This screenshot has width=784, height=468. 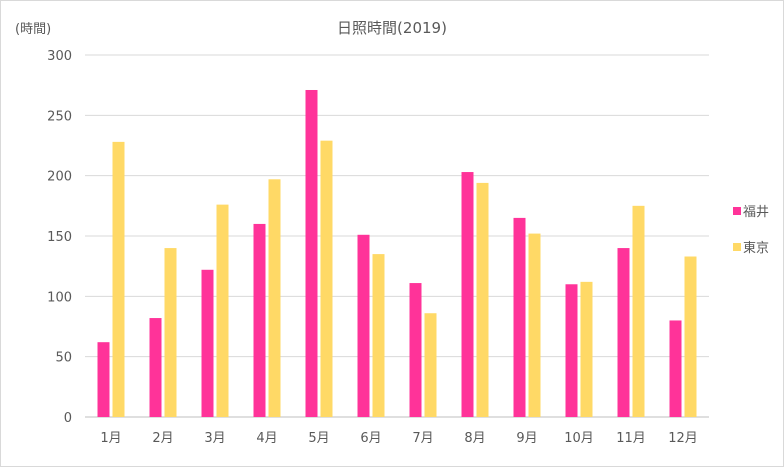 I want to click on bar-福井-4月, so click(x=259, y=320).